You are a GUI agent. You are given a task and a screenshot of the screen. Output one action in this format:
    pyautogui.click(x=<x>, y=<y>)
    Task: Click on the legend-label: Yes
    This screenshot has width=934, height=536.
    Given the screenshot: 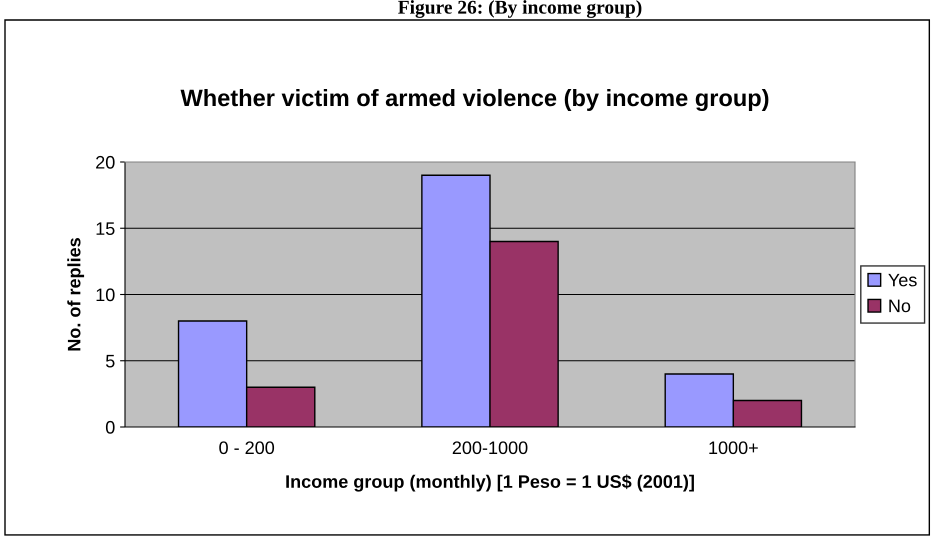 What is the action you would take?
    pyautogui.click(x=902, y=280)
    